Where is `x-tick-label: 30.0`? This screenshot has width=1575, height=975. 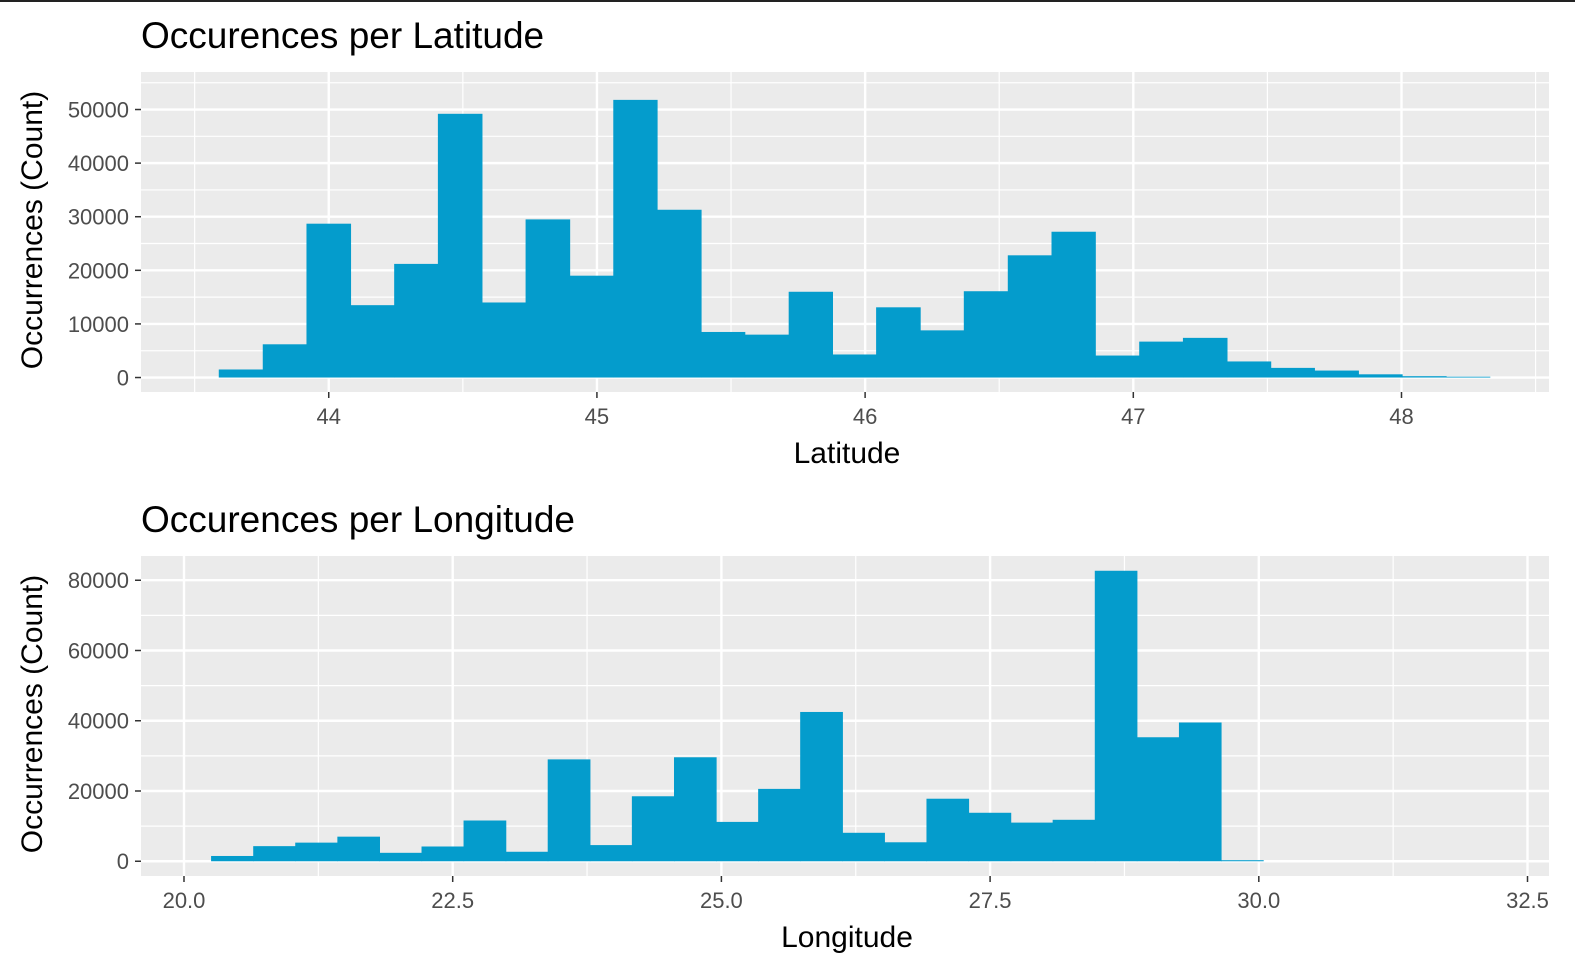
x-tick-label: 30.0 is located at coordinates (1258, 900).